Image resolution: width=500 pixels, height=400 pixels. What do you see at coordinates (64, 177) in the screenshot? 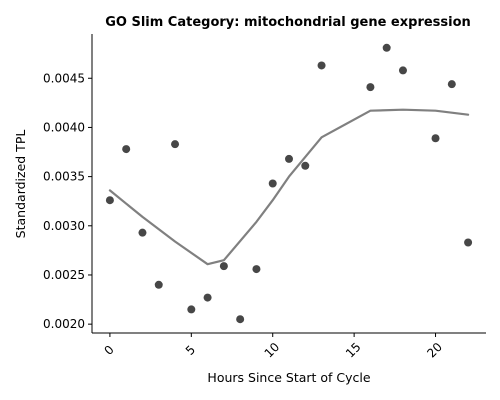
I see `y-tick-label: 0.0035` at bounding box center [64, 177].